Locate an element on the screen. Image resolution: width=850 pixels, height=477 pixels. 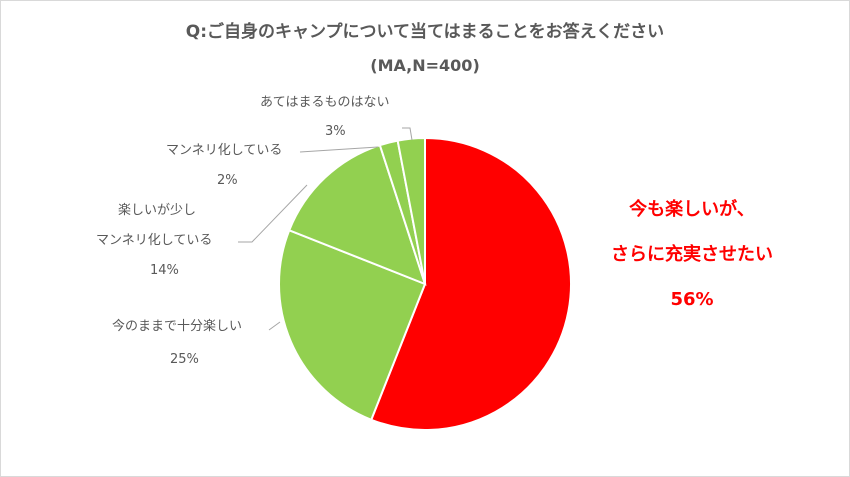
slice-label-2-line-1: マンネリ化している is located at coordinates (154, 240).